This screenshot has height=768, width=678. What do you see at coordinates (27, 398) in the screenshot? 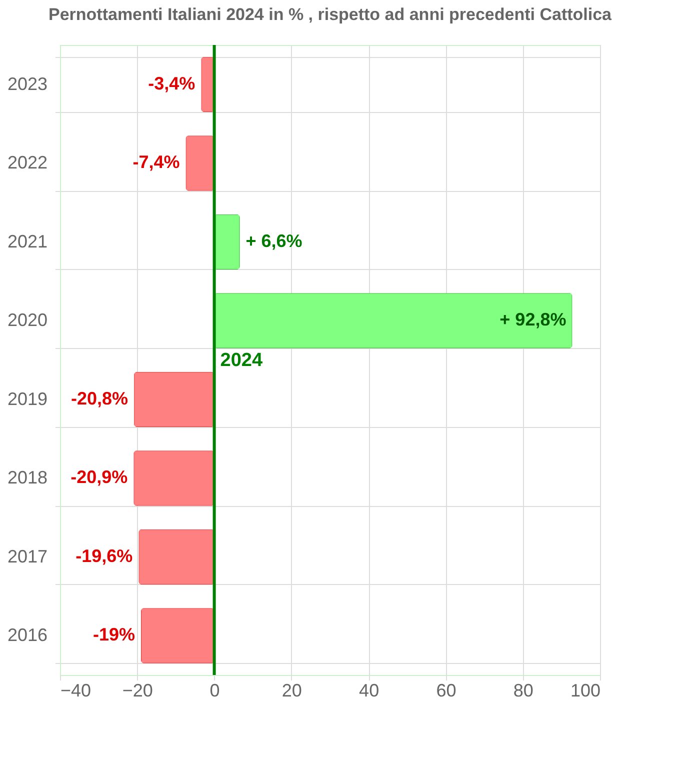
I see `y-tick-label: 2019` at bounding box center [27, 398].